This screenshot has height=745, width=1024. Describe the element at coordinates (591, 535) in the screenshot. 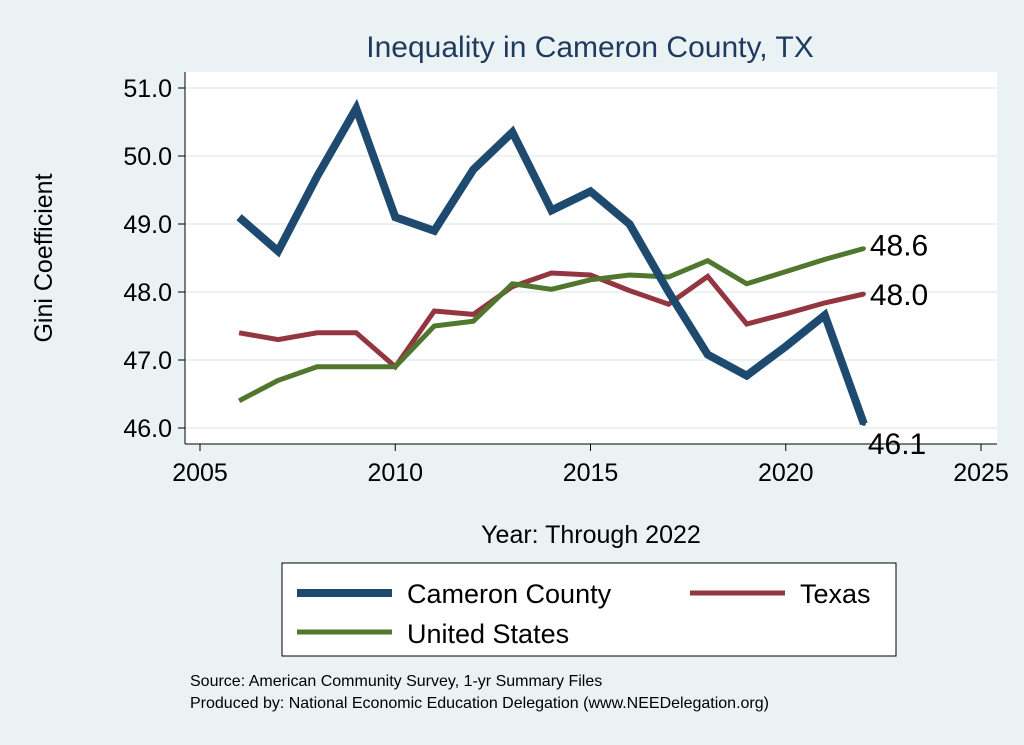

I see `x-axis-title: Year: Through 2022` at that location.